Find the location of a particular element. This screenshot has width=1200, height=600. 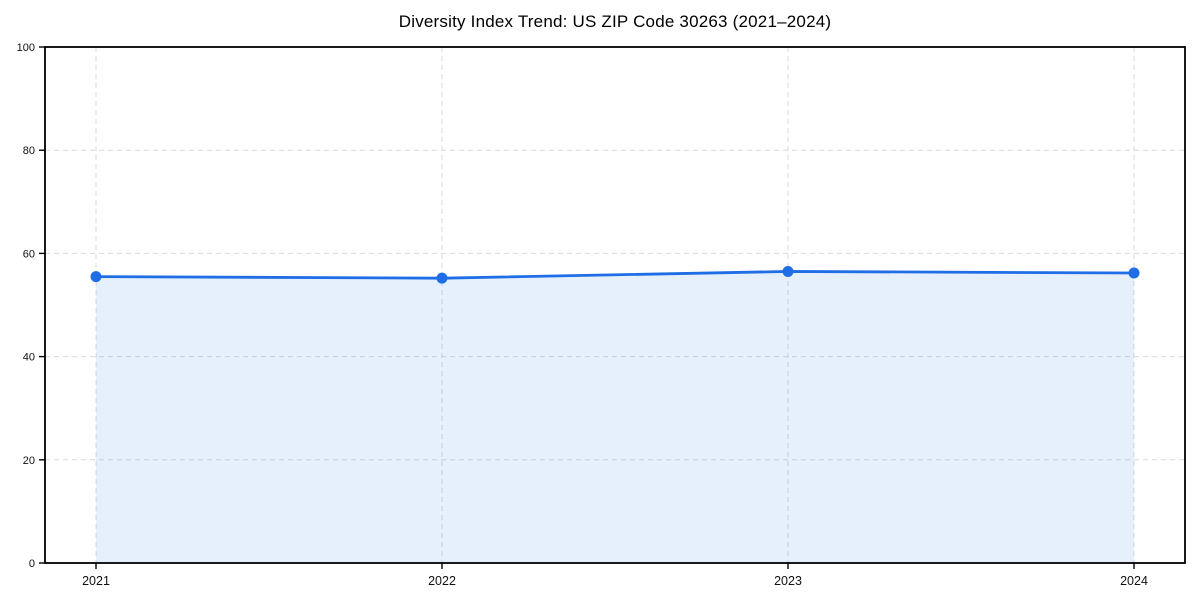

y-tick-label: 80 is located at coordinates (29, 151).